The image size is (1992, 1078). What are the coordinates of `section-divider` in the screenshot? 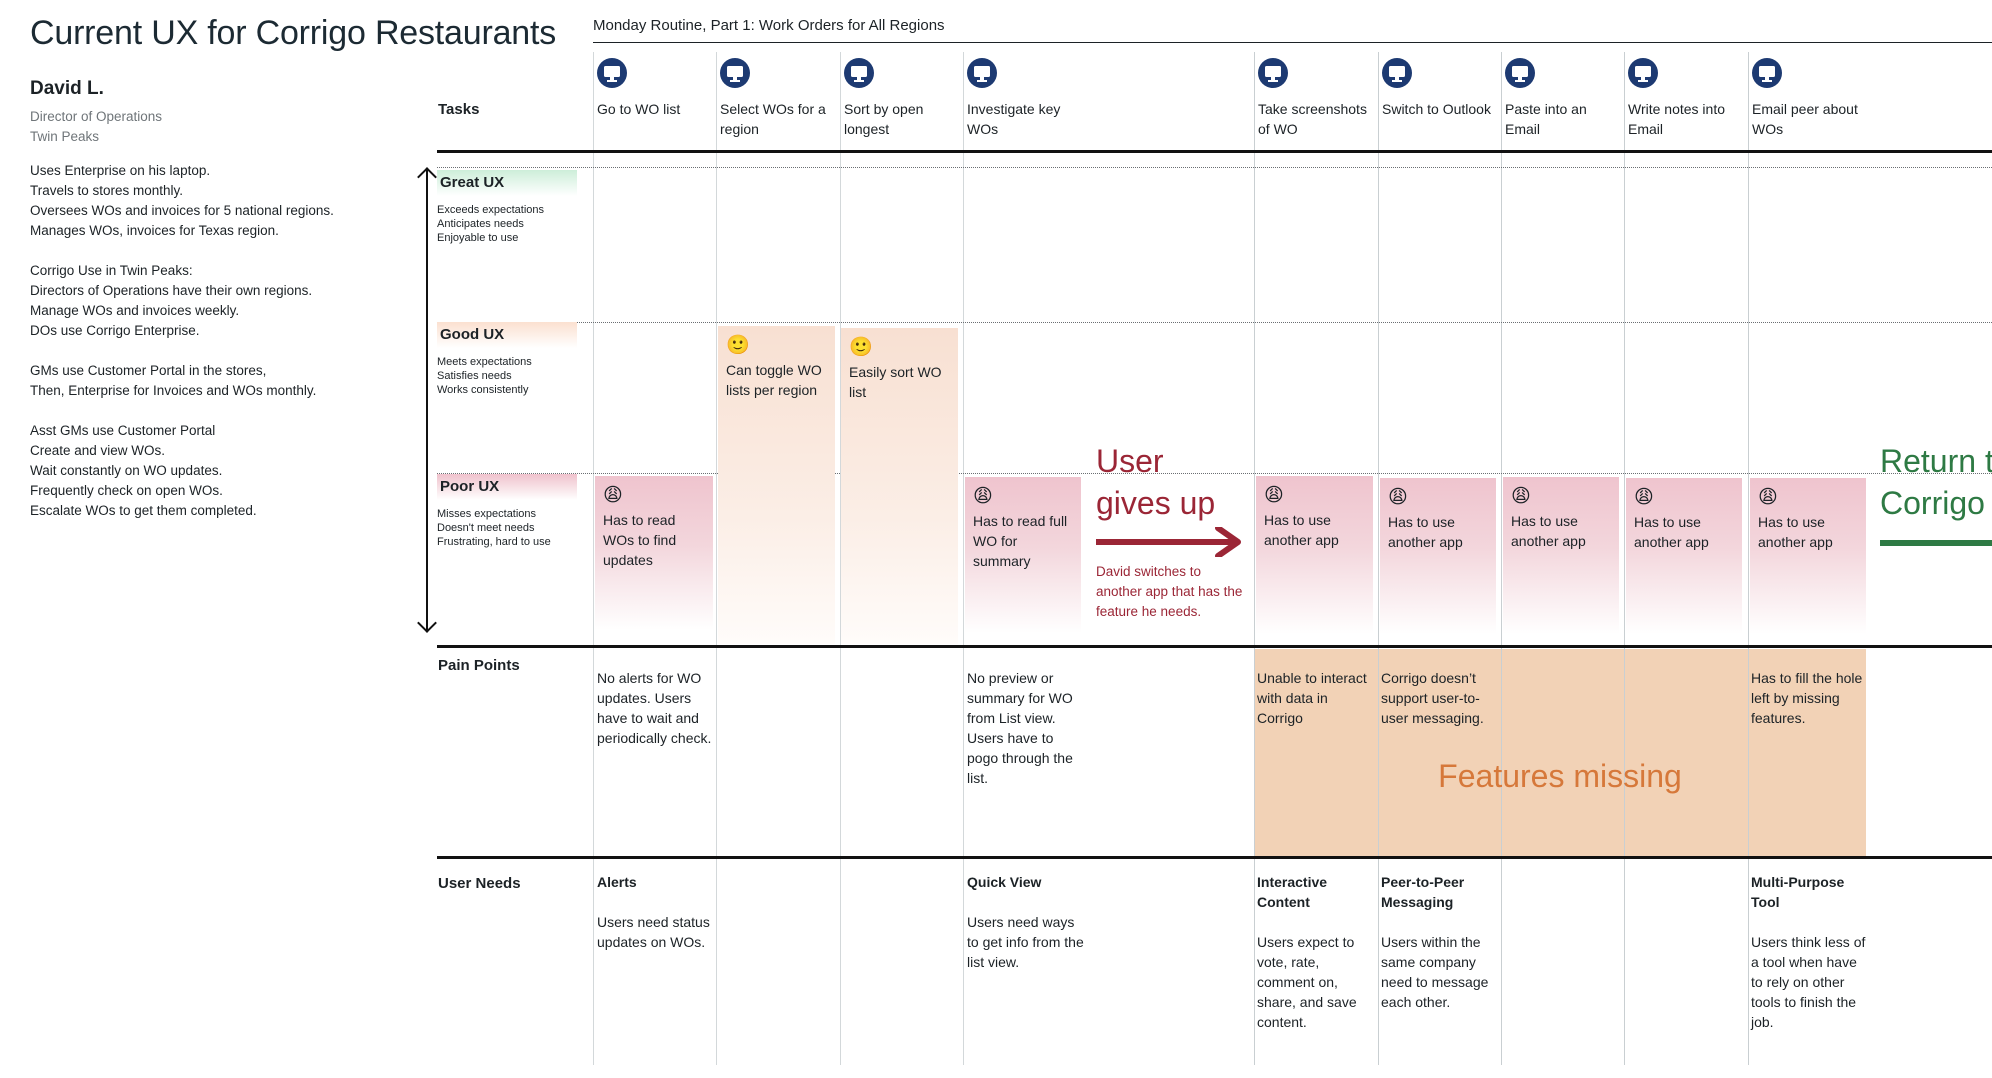 It's located at (1292, 42).